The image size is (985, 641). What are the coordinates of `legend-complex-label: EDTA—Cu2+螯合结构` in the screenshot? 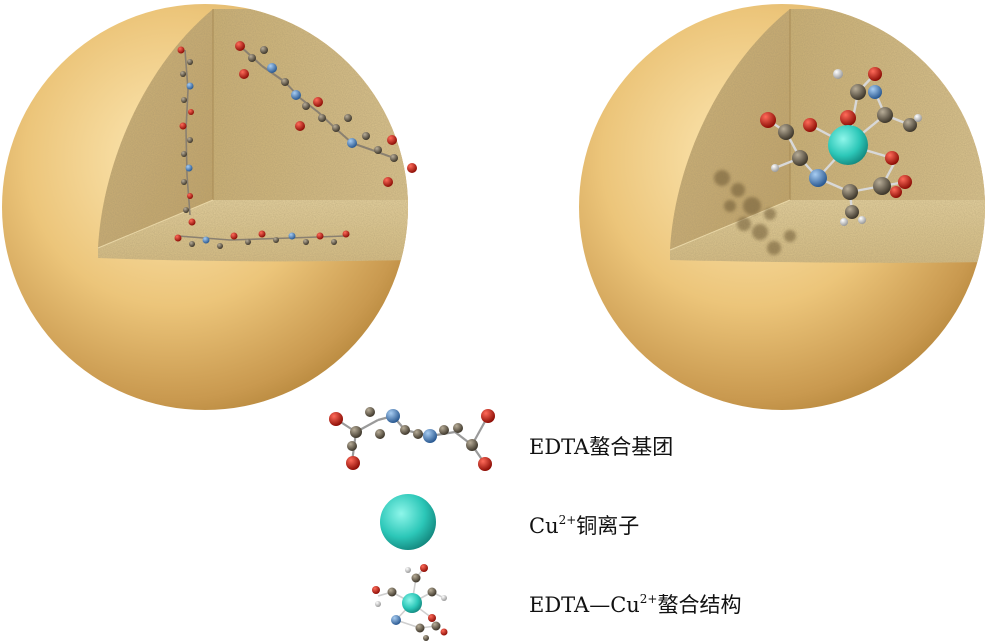 It's located at (635, 604).